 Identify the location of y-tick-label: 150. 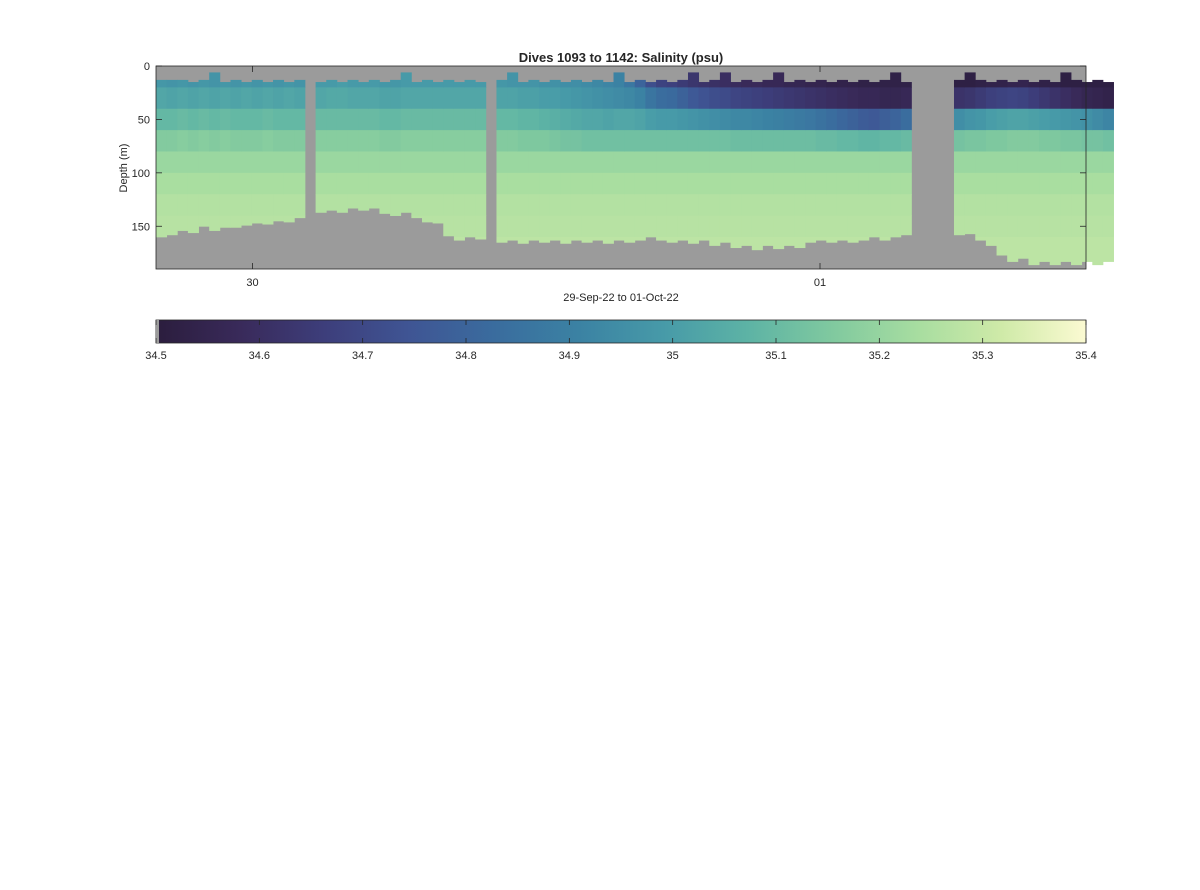
(141, 227).